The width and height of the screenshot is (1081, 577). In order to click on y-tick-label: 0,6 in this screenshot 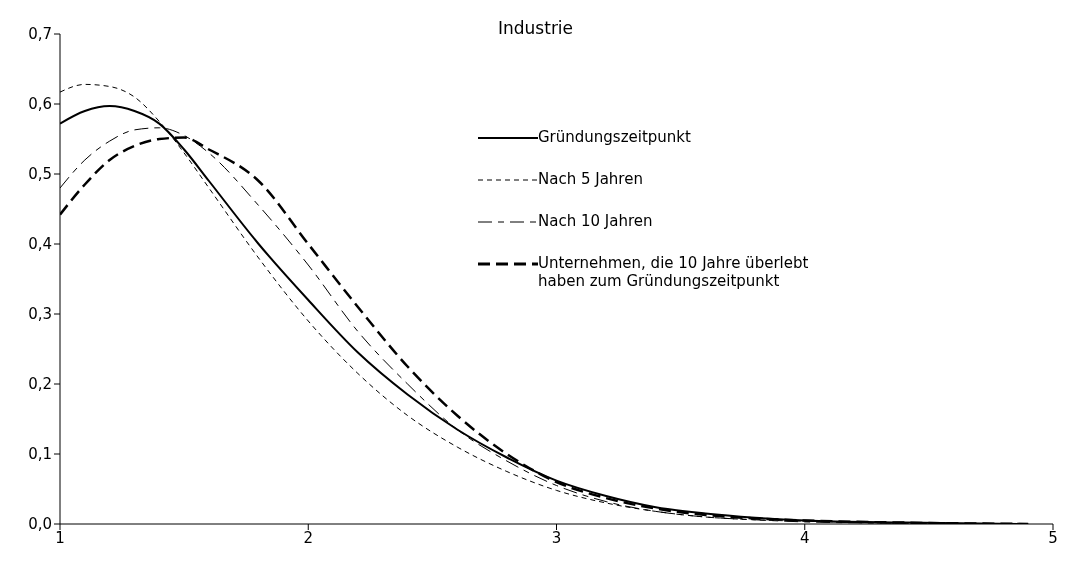, I will do `click(40, 104)`.